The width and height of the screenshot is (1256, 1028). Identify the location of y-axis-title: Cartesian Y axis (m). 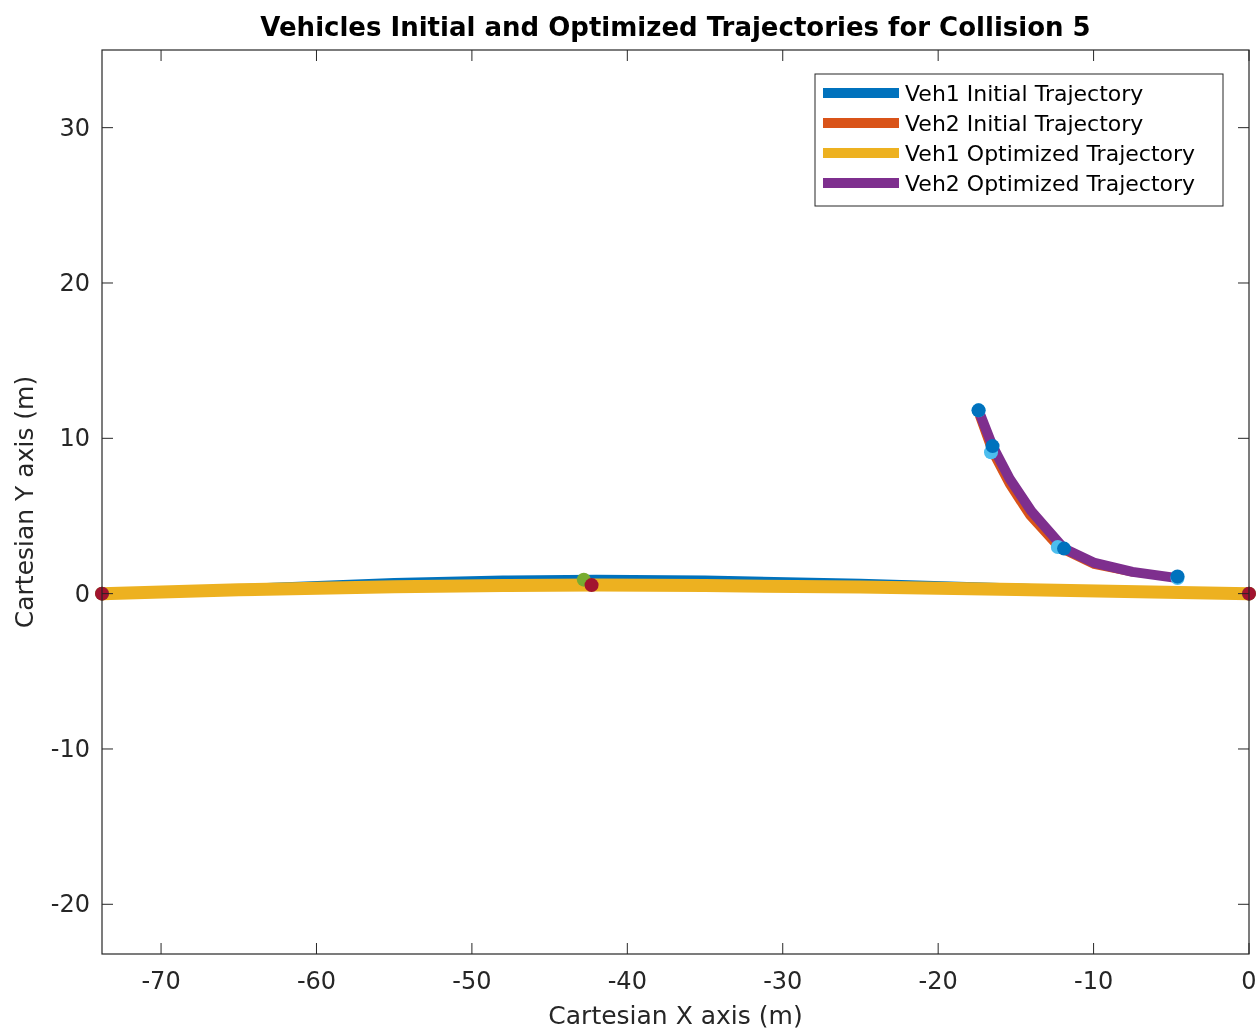
(24, 502).